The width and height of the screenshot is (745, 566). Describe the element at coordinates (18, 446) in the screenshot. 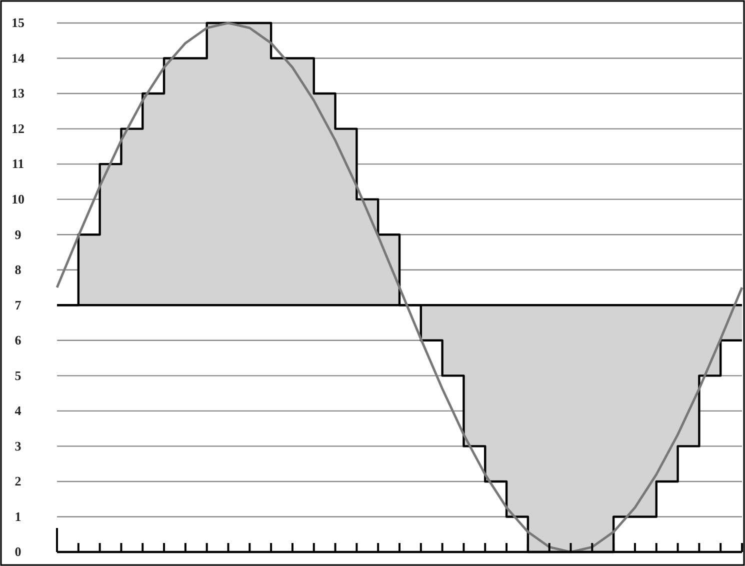

I see `y-tick-label: 3` at that location.